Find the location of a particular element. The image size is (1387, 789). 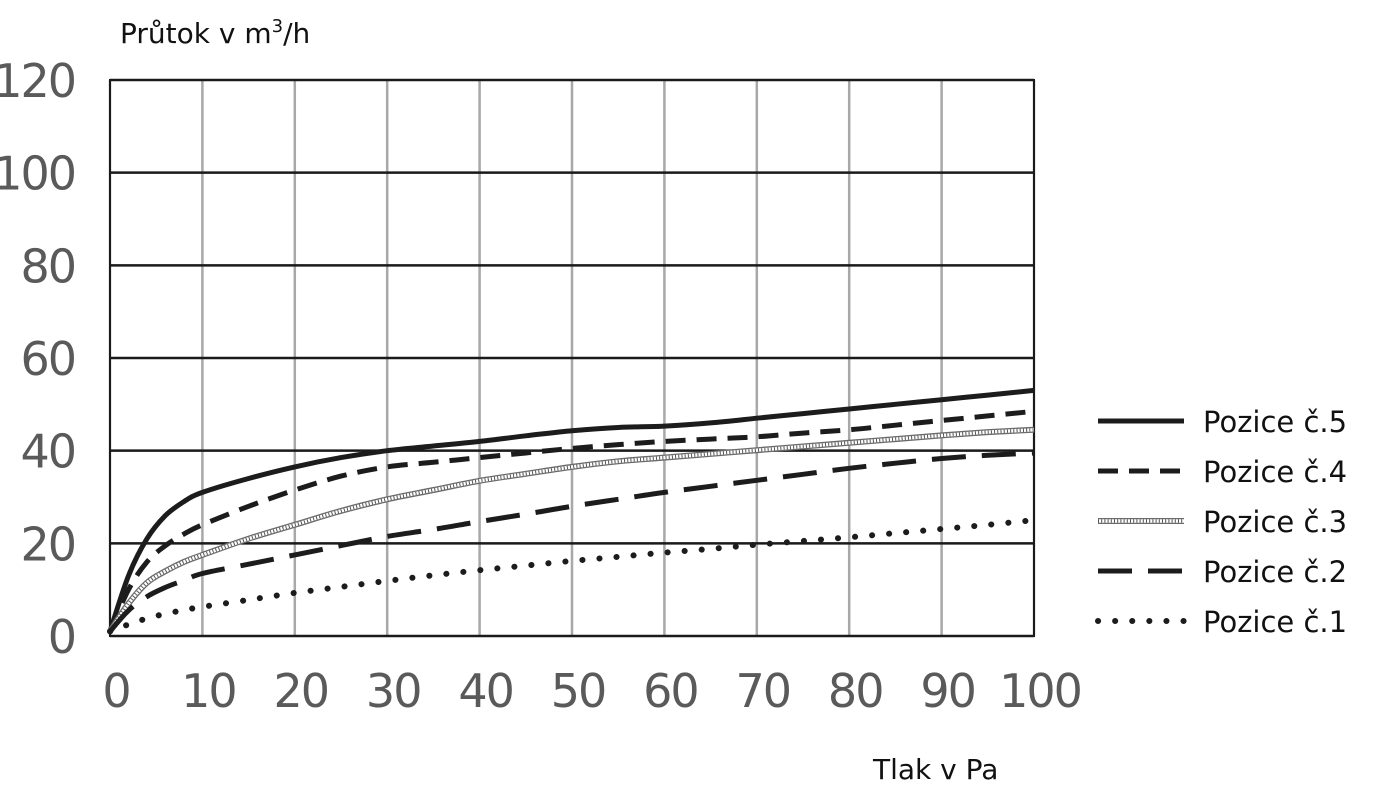

x-tick-label: 10 is located at coordinates (208, 691).